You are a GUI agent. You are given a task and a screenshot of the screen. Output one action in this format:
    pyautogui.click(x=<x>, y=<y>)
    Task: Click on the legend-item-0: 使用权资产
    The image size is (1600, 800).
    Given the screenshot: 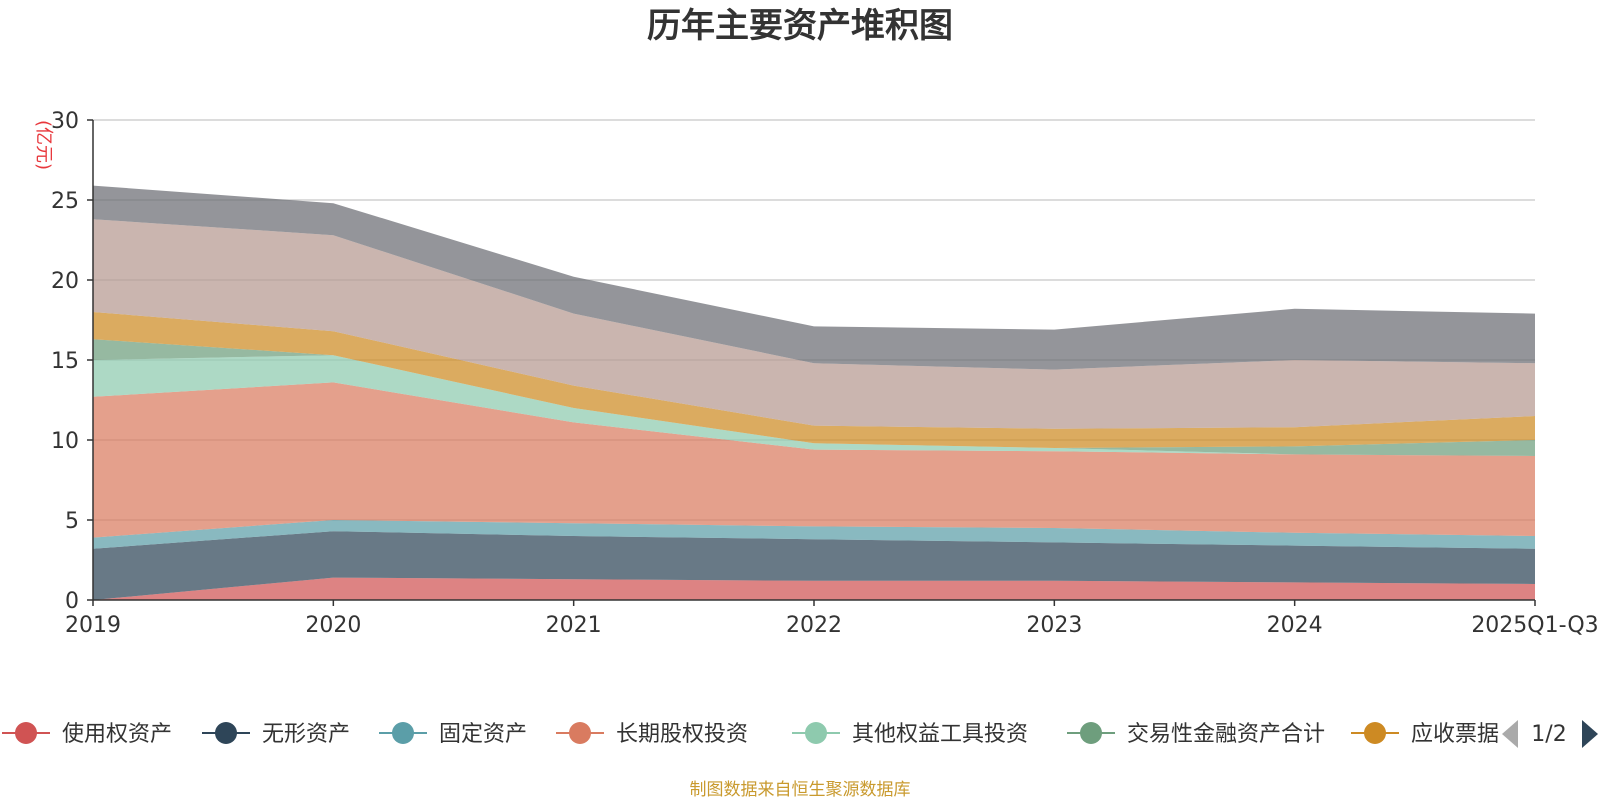 What is the action you would take?
    pyautogui.click(x=87, y=734)
    